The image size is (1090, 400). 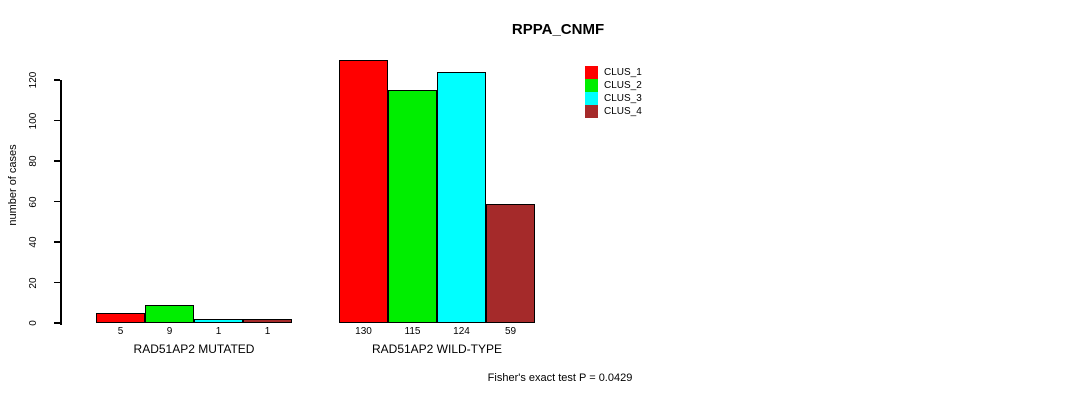 I want to click on legend-label: CLUS_1, so click(x=623, y=72).